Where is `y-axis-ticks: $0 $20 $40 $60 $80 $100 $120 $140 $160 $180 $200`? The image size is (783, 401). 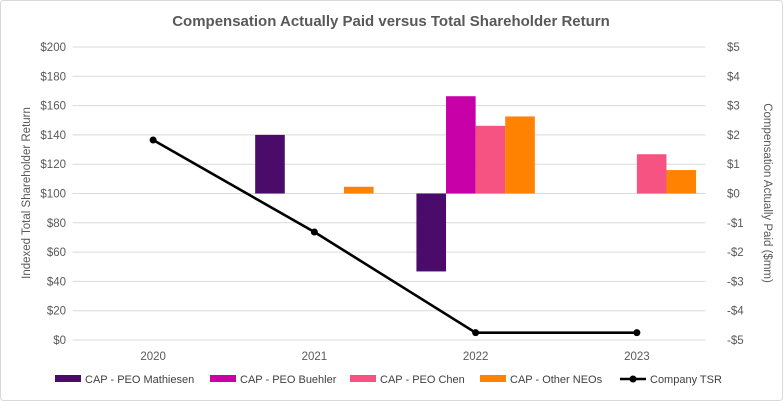 y-axis-ticks: $0 $20 $40 $60 $80 $100 $120 $140 $160 $180 $200 is located at coordinates (53, 194).